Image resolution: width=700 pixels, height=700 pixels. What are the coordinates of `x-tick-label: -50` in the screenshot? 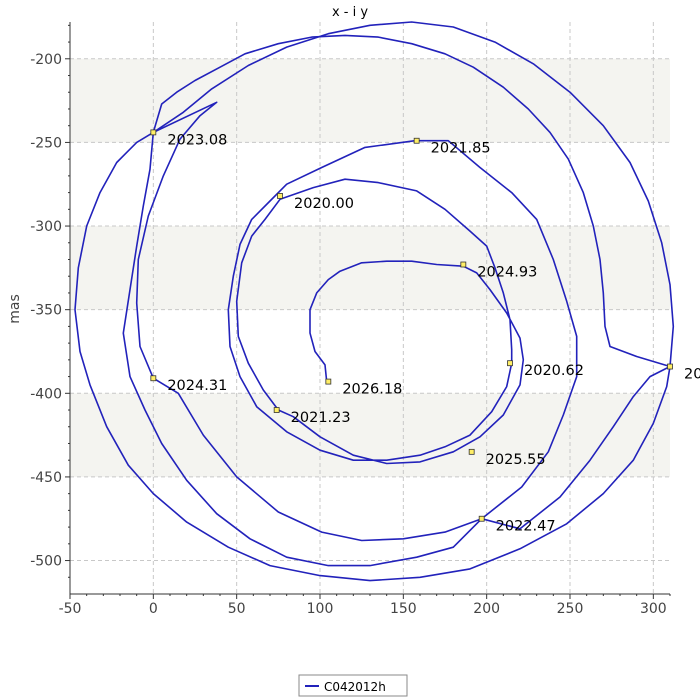 It's located at (70, 609).